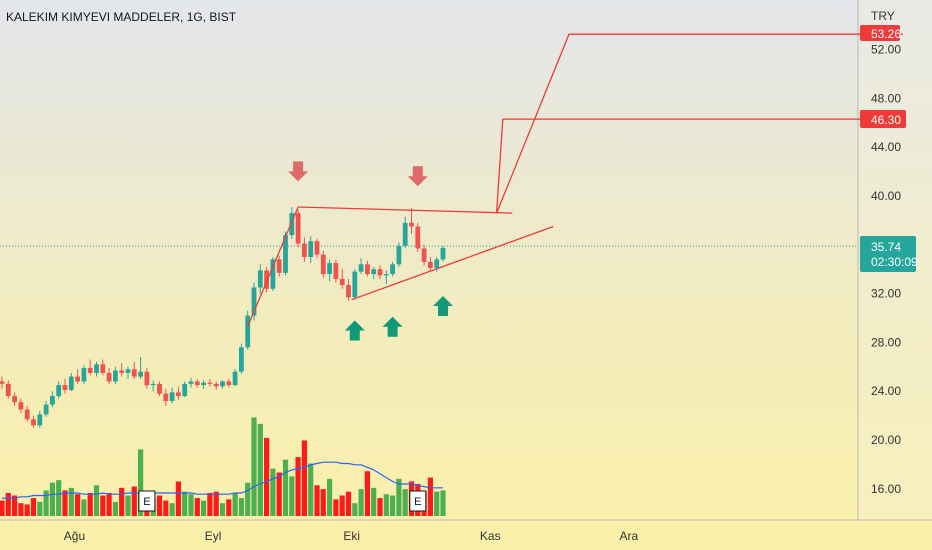  Describe the element at coordinates (886, 147) in the screenshot. I see `price-tick-label: 44.00` at that location.